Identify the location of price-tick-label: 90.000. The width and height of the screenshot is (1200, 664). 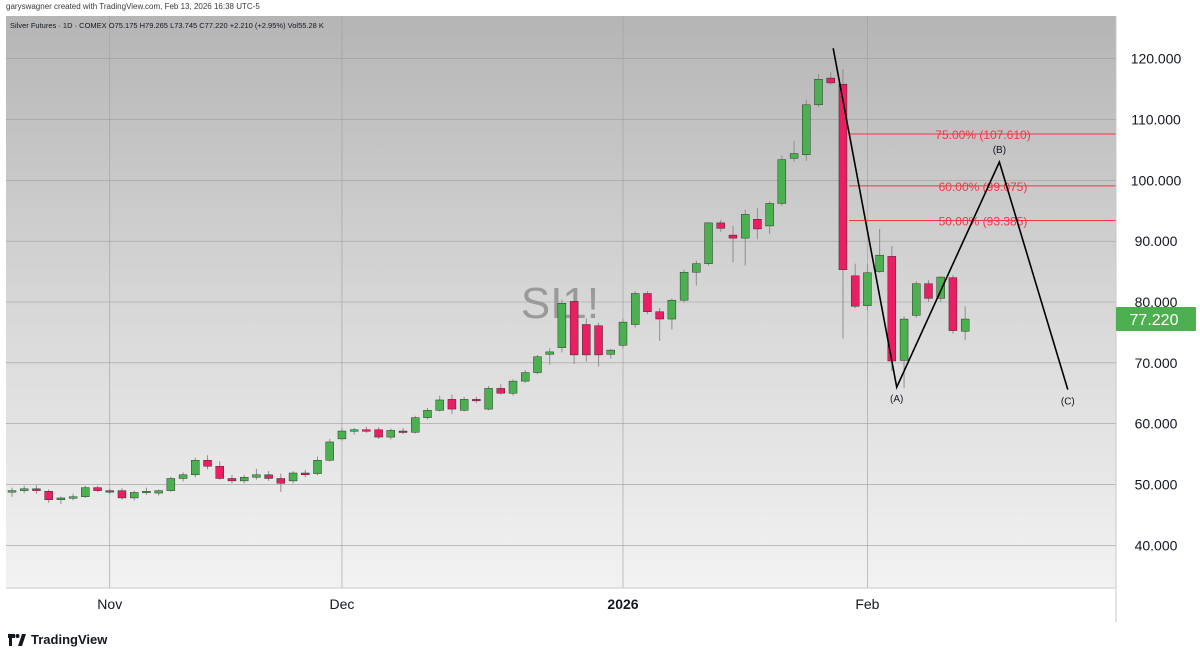
(1156, 241).